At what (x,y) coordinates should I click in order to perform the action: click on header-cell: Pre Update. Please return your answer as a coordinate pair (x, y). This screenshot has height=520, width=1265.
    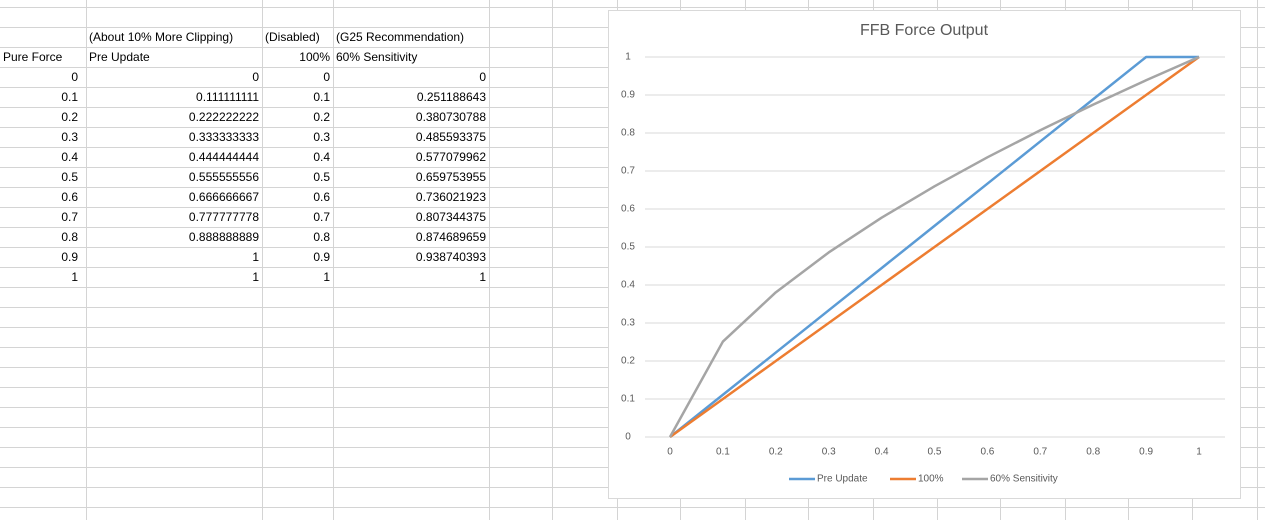
    Looking at the image, I should click on (119, 57).